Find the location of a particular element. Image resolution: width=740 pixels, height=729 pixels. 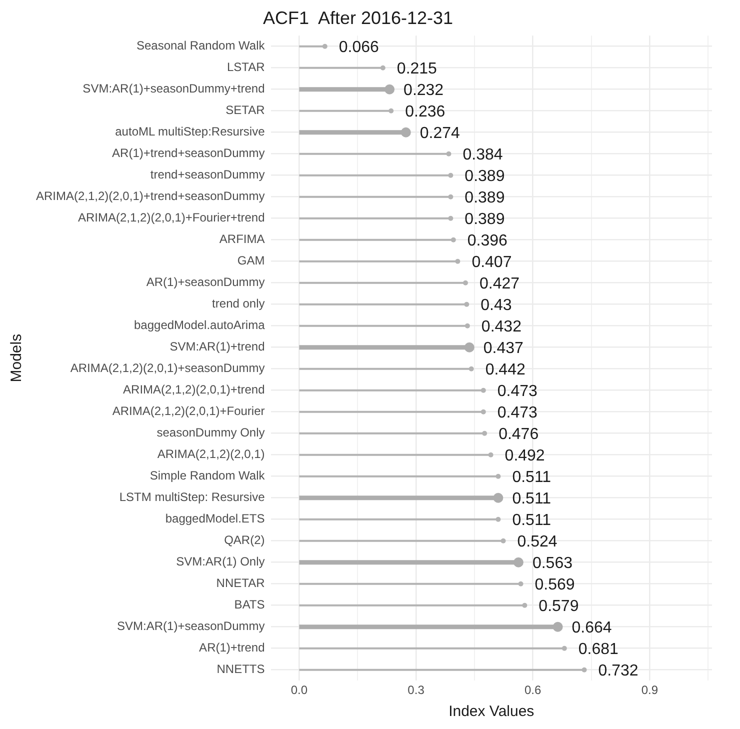

y-tick-label: QAR(2) is located at coordinates (244, 540).